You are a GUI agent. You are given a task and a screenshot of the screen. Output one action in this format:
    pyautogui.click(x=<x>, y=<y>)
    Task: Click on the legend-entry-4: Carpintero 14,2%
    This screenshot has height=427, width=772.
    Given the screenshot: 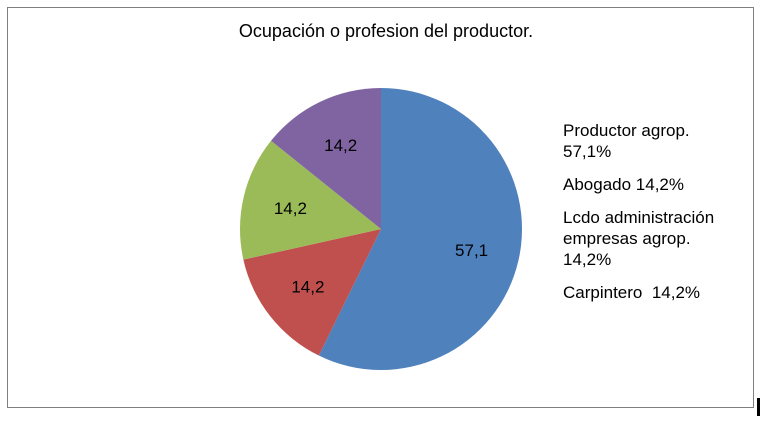 What is the action you would take?
    pyautogui.click(x=663, y=292)
    